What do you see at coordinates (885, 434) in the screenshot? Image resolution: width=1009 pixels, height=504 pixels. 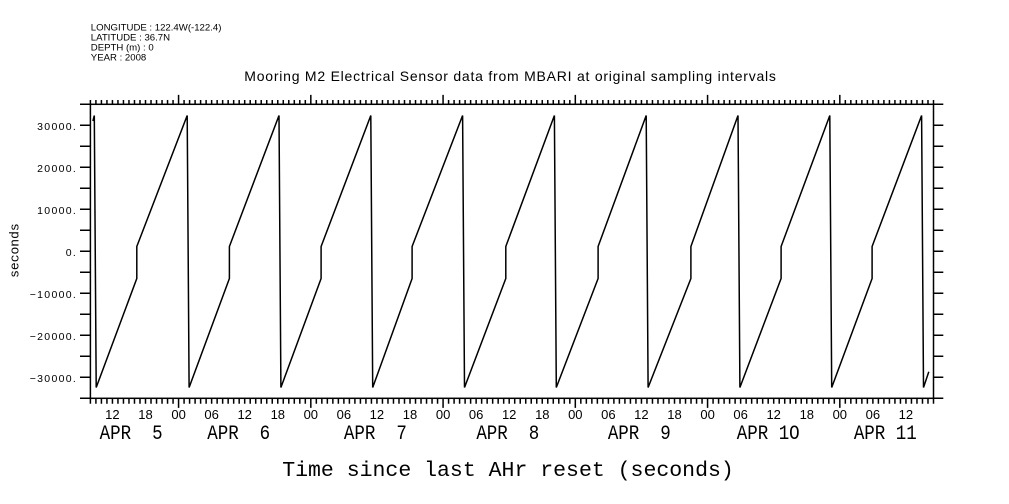 I see `svg-text: APR 11` at bounding box center [885, 434].